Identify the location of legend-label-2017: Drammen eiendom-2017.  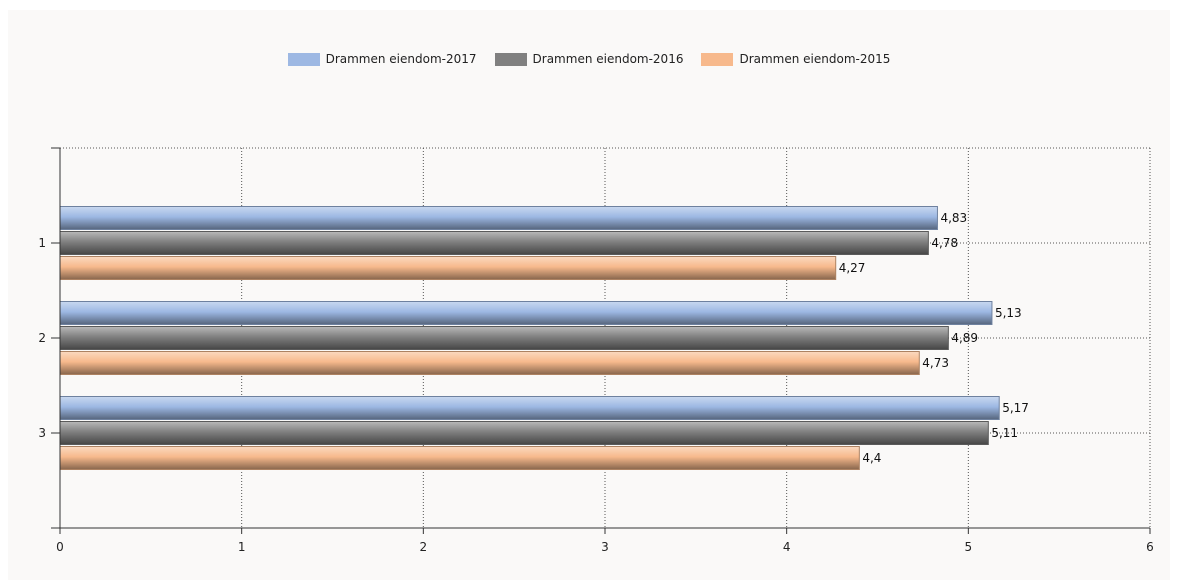
(401, 59).